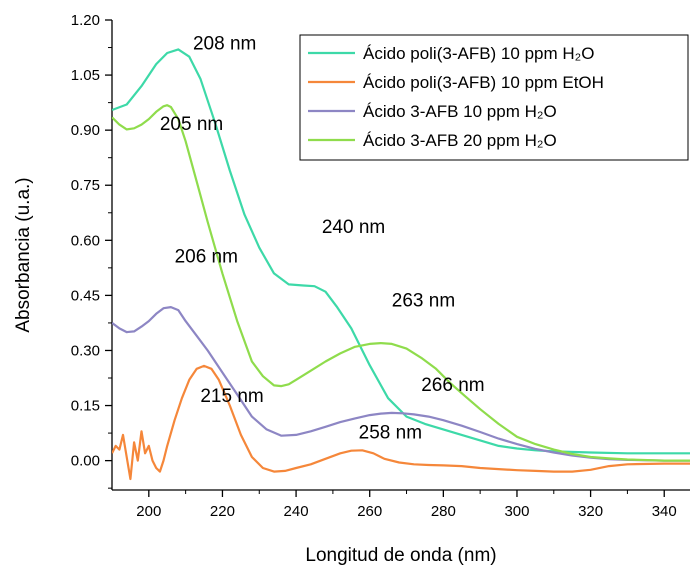 The width and height of the screenshot is (692, 567). What do you see at coordinates (148, 511) in the screenshot?
I see `x-tick-label: 200` at bounding box center [148, 511].